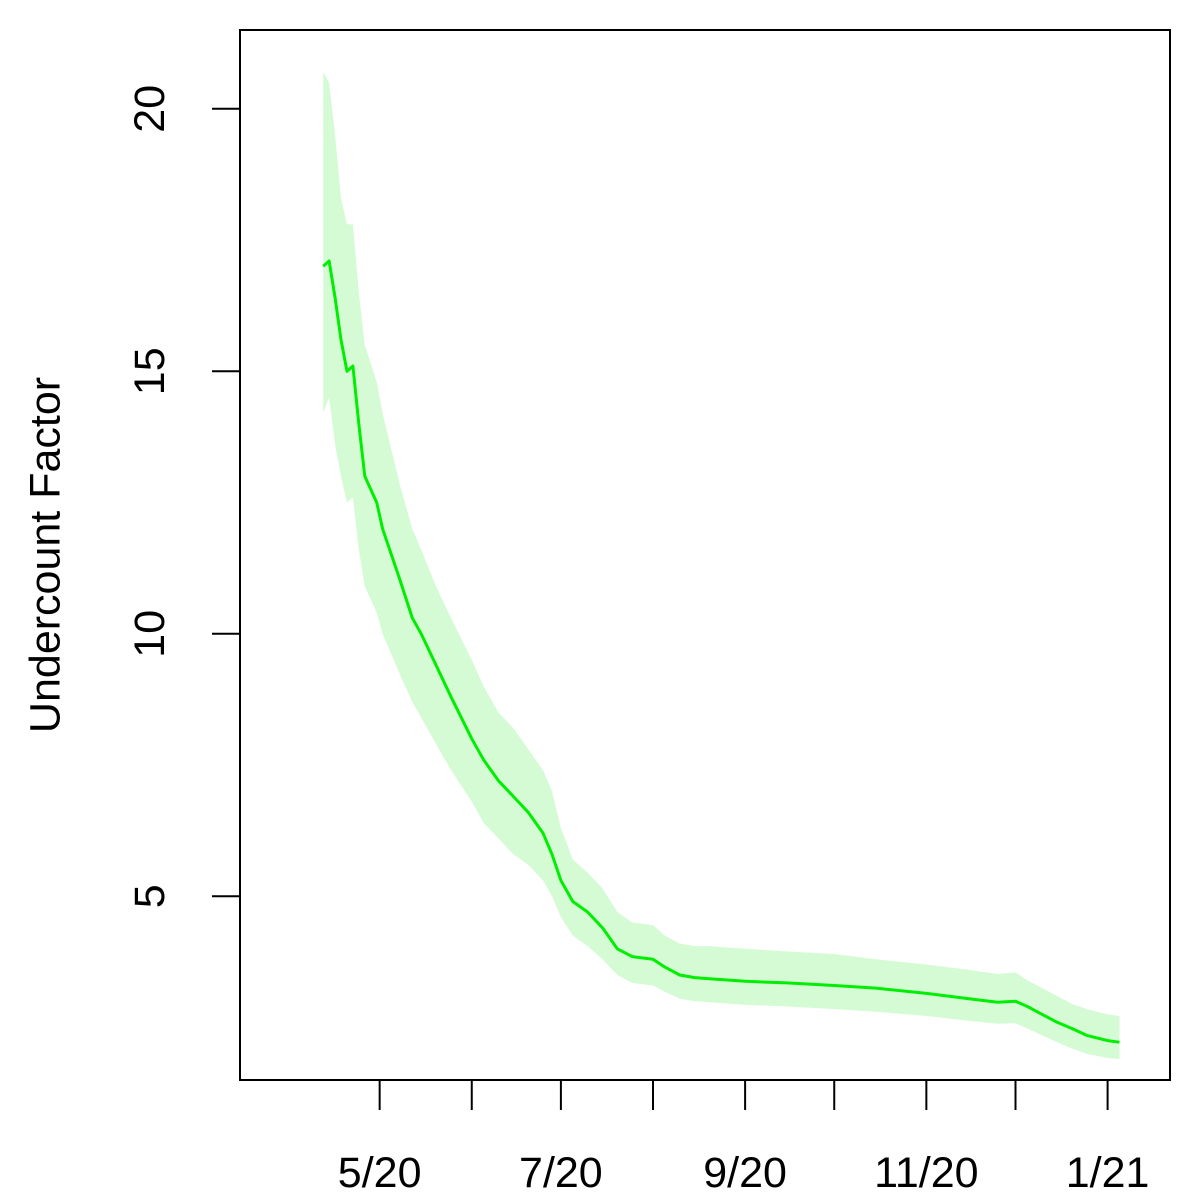 This screenshot has width=1200, height=1200. What do you see at coordinates (380, 1173) in the screenshot?
I see `x-tick-label: 5/20` at bounding box center [380, 1173].